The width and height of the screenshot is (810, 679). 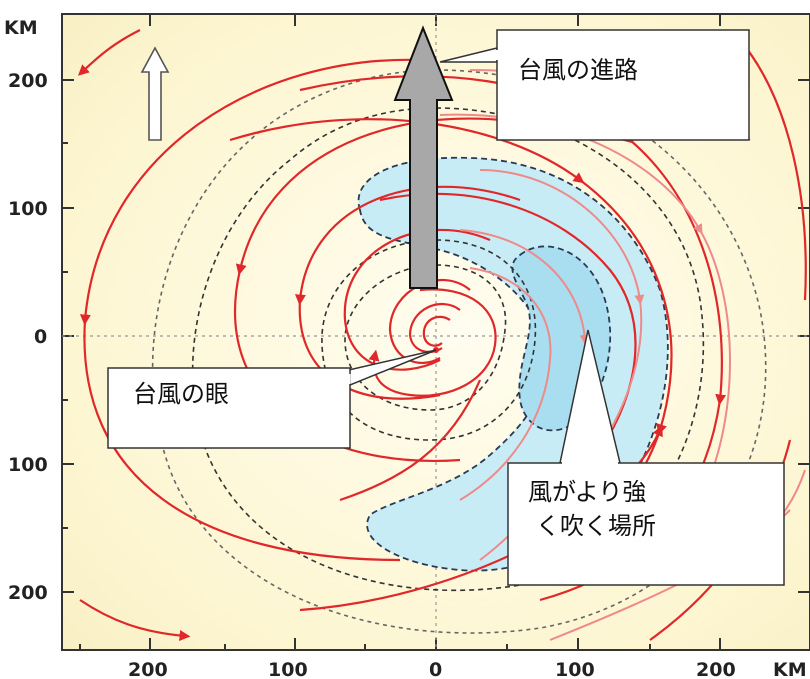 What do you see at coordinates (773, 170) in the screenshot?
I see `streamline-far-right` at bounding box center [773, 170].